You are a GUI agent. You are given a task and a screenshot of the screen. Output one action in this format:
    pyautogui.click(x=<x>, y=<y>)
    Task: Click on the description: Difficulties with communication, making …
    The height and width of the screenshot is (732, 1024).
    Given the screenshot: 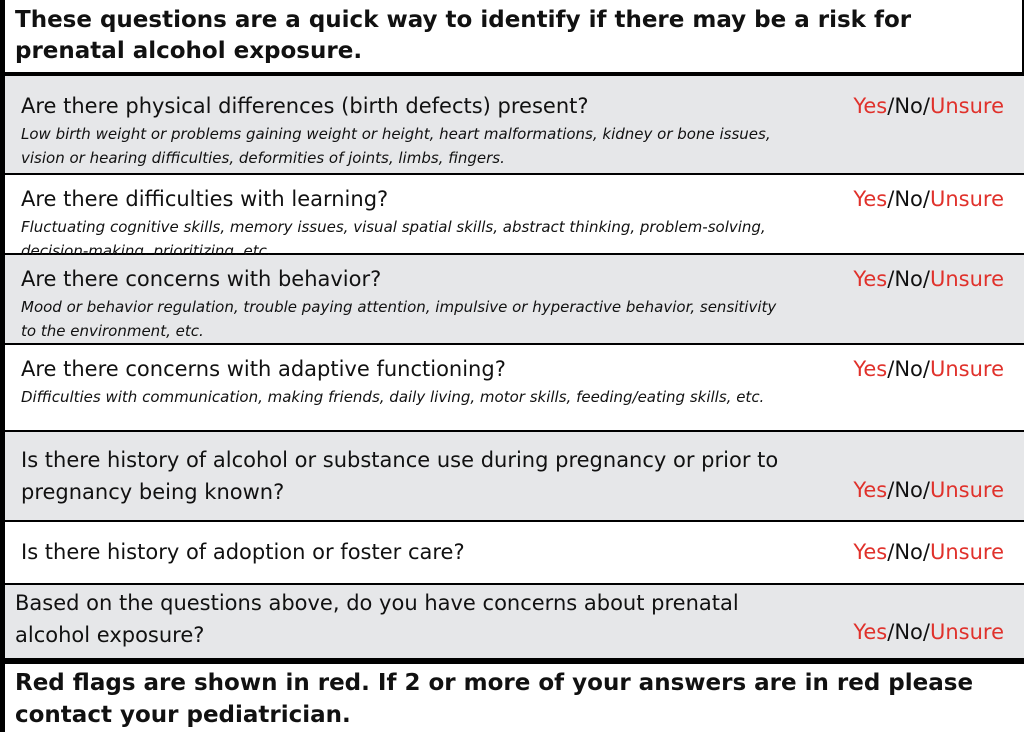 What is the action you would take?
    pyautogui.click(x=393, y=397)
    